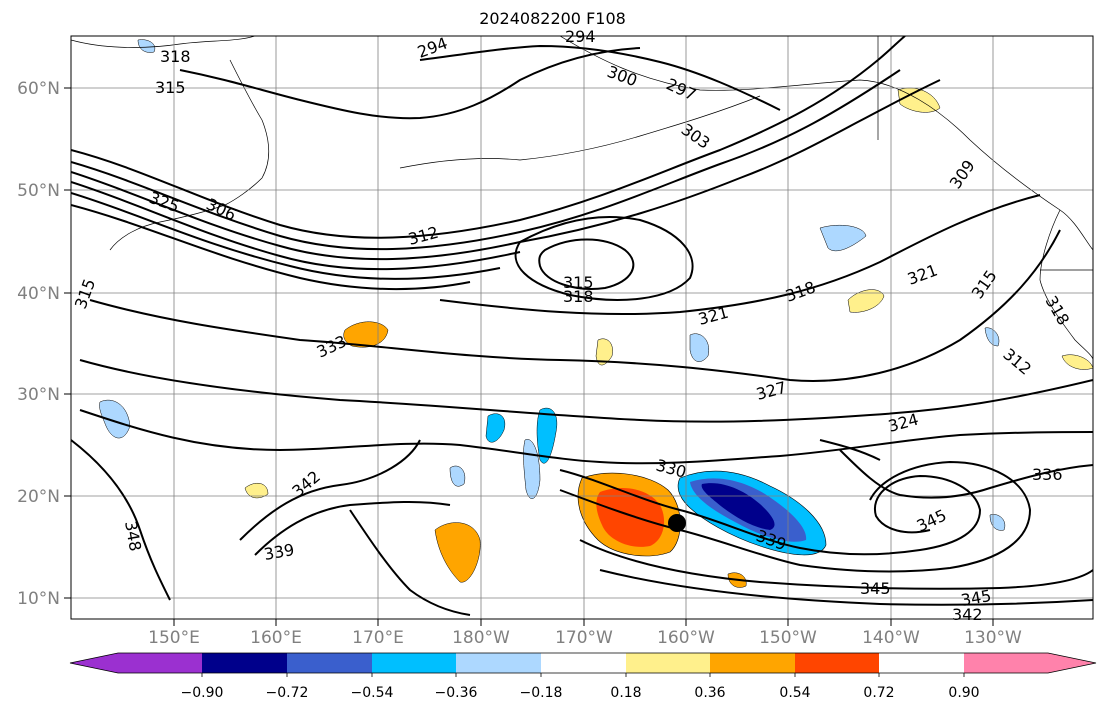 This screenshot has height=712, width=1105. Describe the element at coordinates (38, 294) in the screenshot. I see `lat-label: 40°N` at that location.